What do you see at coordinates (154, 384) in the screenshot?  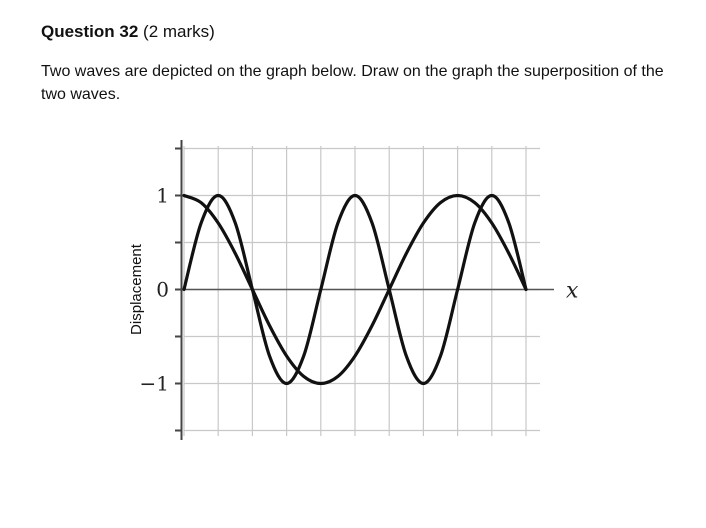 I see `y-tick-label: −1` at bounding box center [154, 384].